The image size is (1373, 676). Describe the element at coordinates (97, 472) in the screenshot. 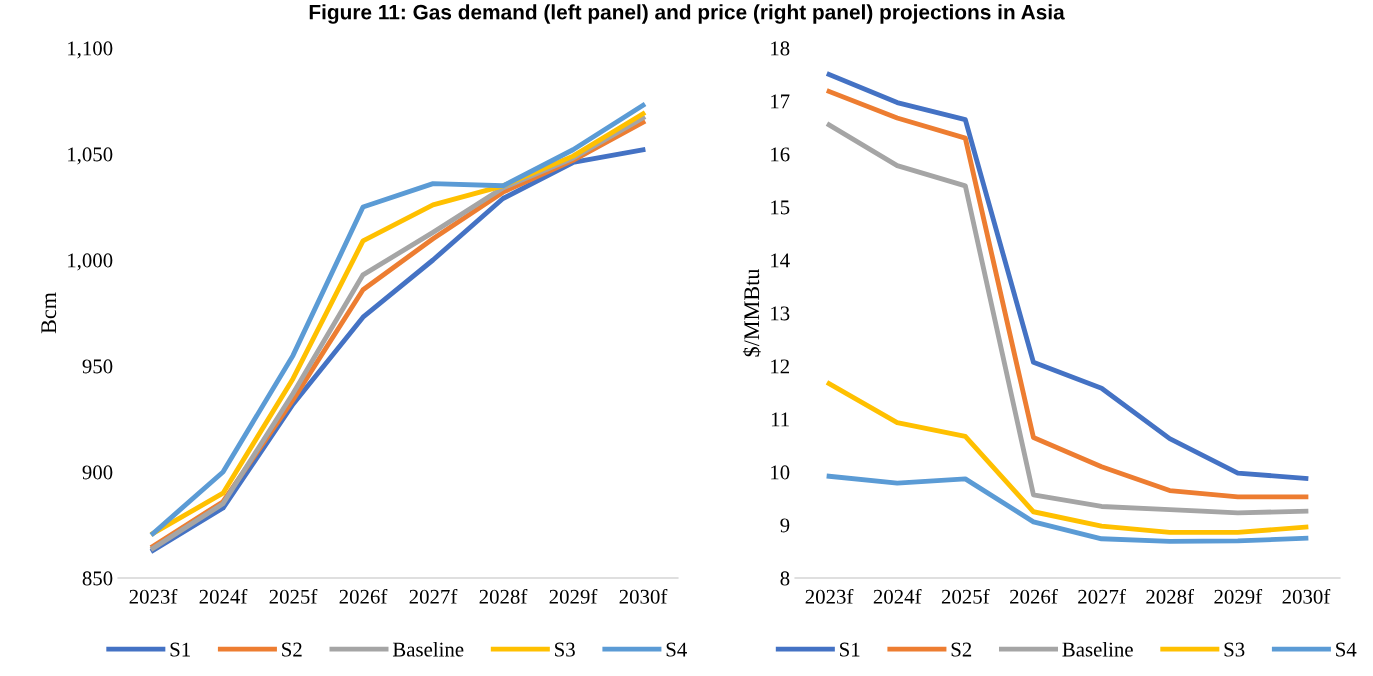

I see `y-tick-label: 900` at that location.